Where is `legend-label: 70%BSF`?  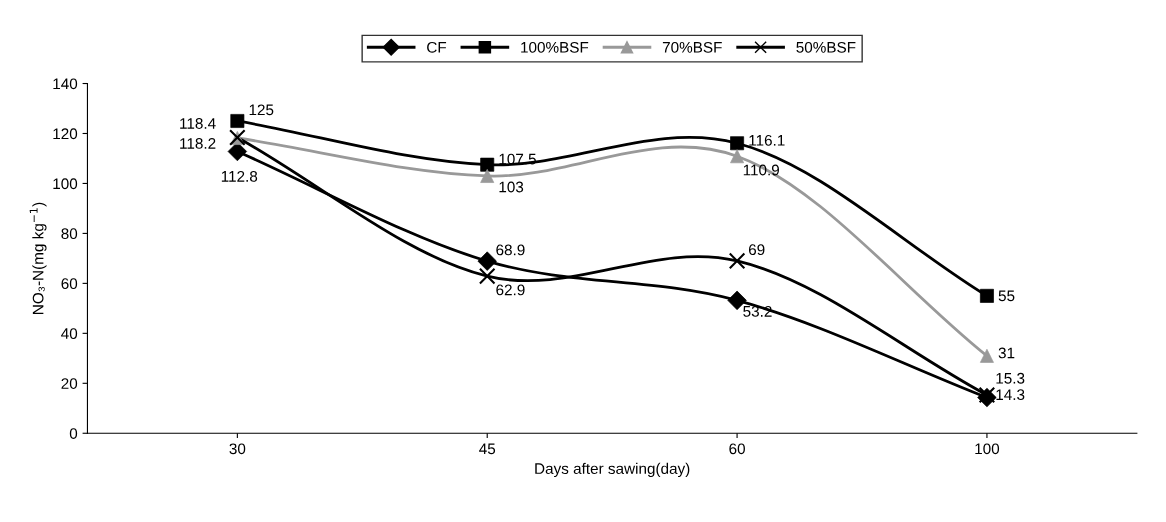 legend-label: 70%BSF is located at coordinates (692, 47).